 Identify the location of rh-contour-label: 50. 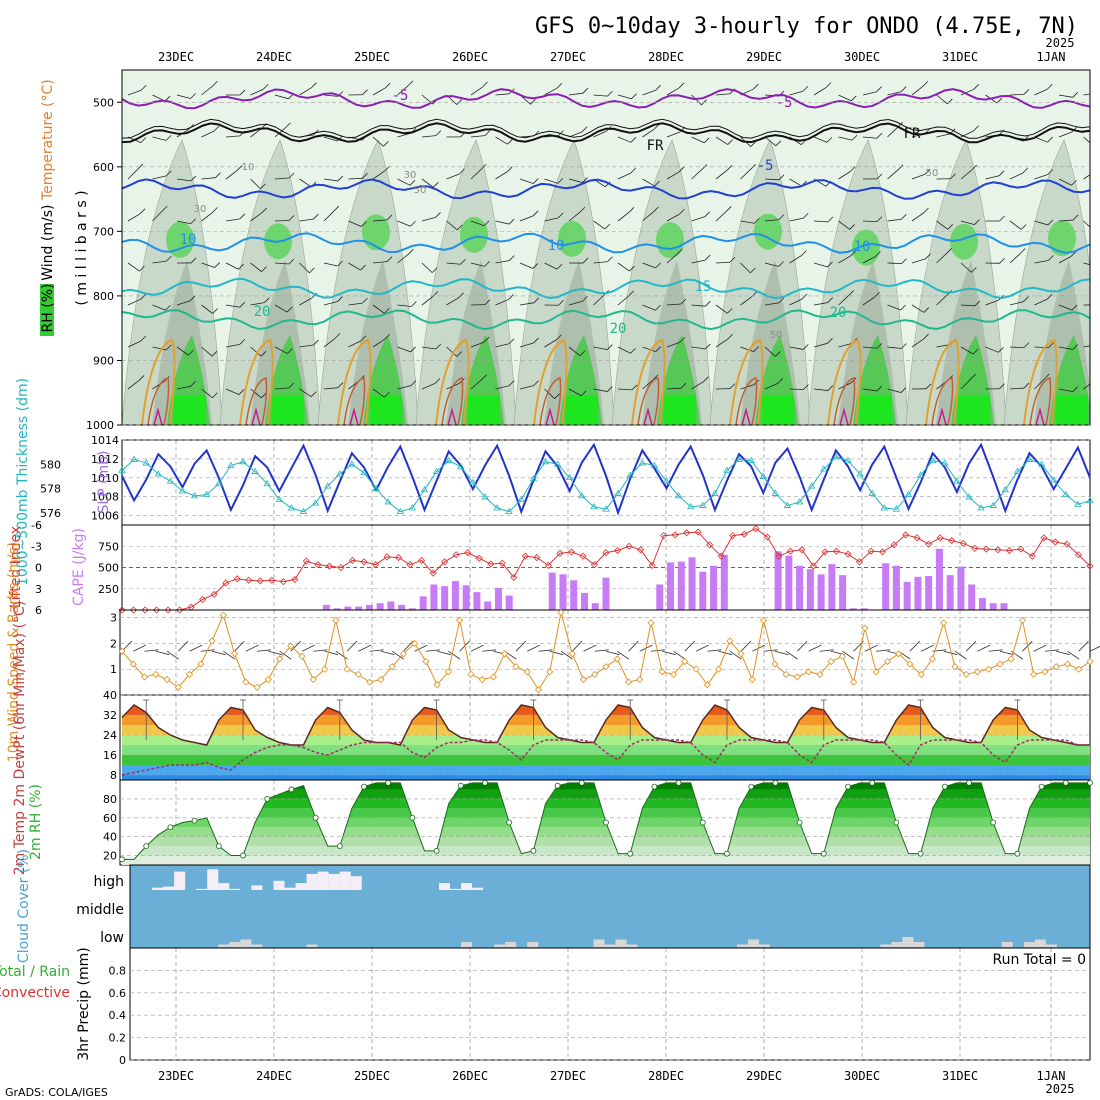
(776, 335).